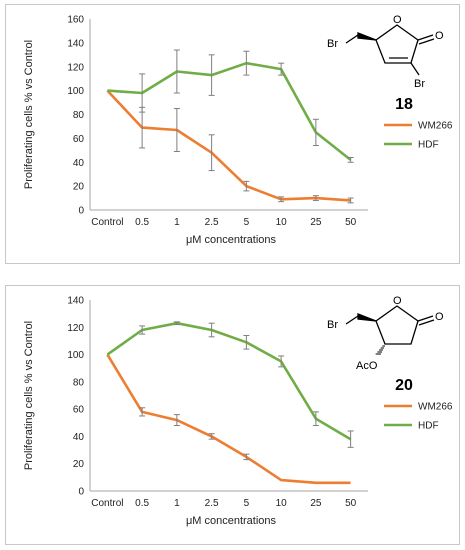 This screenshot has width=465, height=550. What do you see at coordinates (415, 69) in the screenshot?
I see `c-br-bond` at bounding box center [415, 69].